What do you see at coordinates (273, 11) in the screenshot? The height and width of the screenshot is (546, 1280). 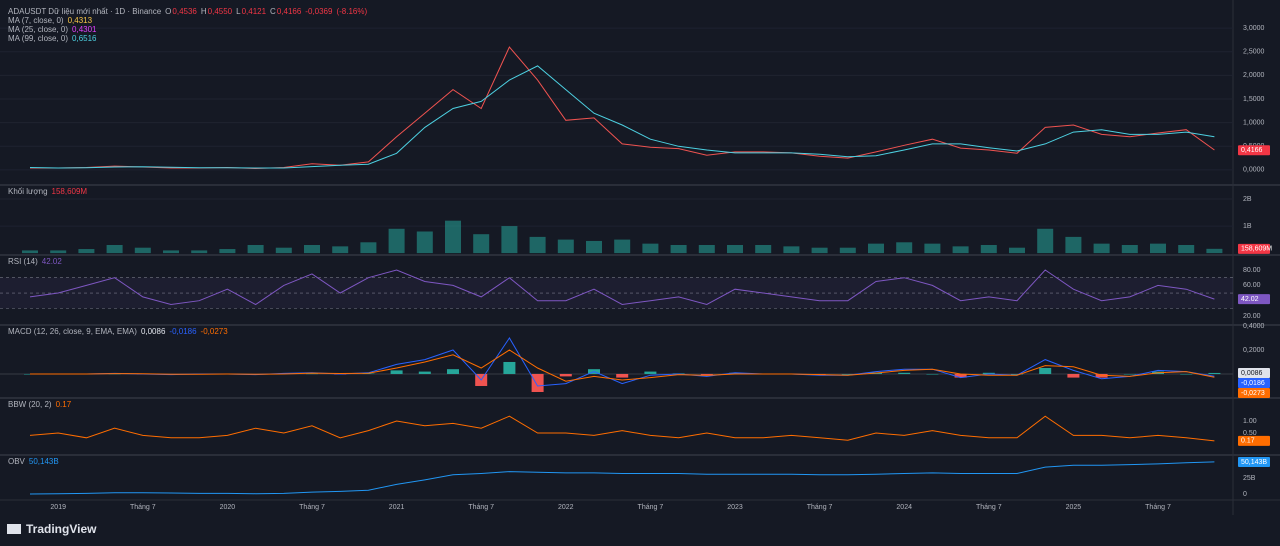 I see `legend-key: C` at bounding box center [273, 11].